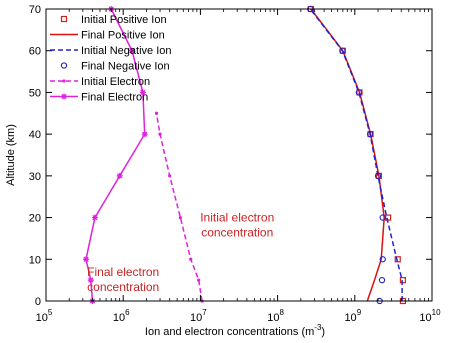 This screenshot has height=343, width=449. Describe the element at coordinates (198, 316) in the screenshot. I see `x-tick-label: 10⁷` at that location.